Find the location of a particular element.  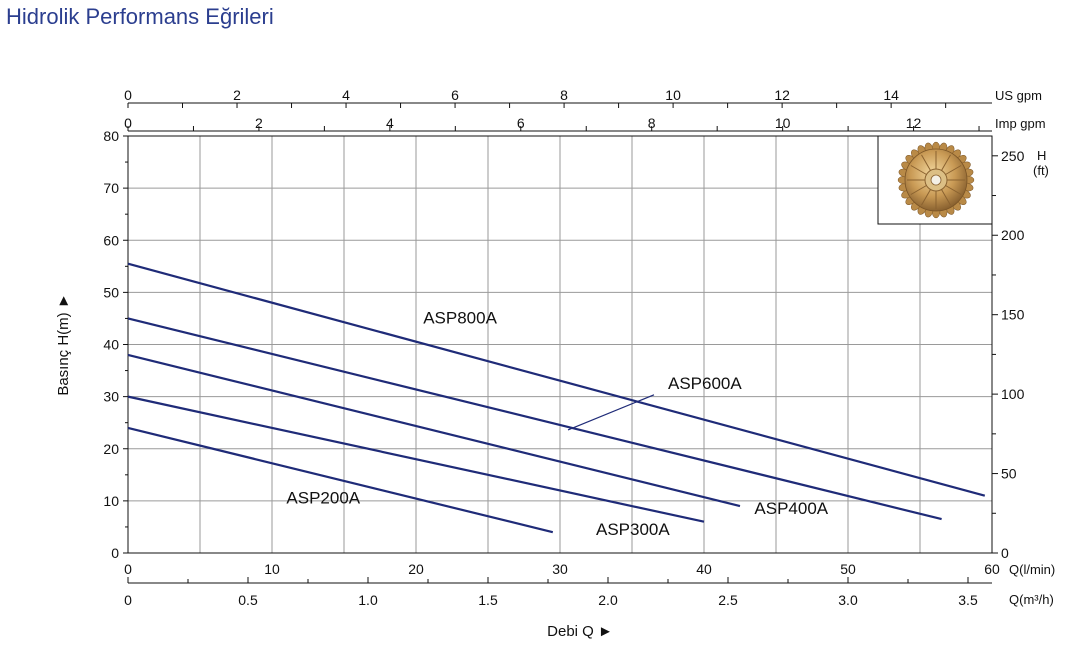

us-gpm-tick-label: 10 is located at coordinates (673, 95).